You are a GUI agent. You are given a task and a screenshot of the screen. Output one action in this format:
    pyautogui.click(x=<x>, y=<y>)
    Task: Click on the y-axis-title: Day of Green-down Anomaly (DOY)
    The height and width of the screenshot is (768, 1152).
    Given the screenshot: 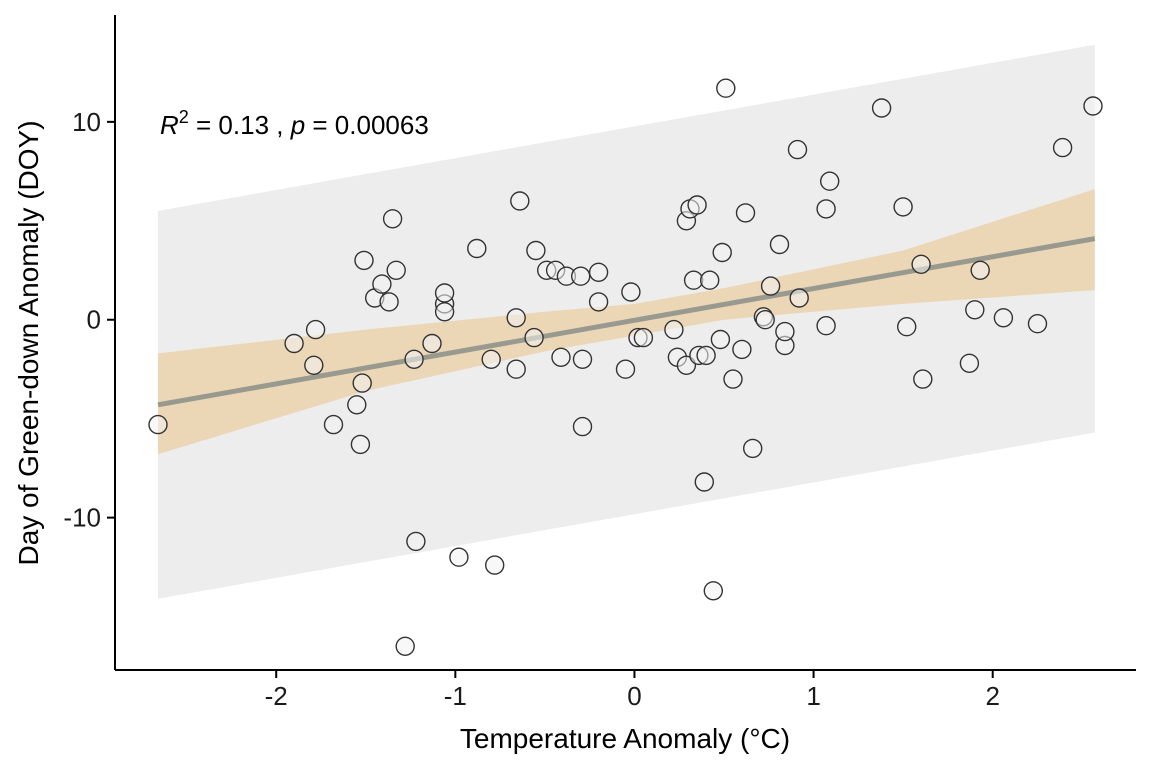 What is the action you would take?
    pyautogui.click(x=28, y=342)
    